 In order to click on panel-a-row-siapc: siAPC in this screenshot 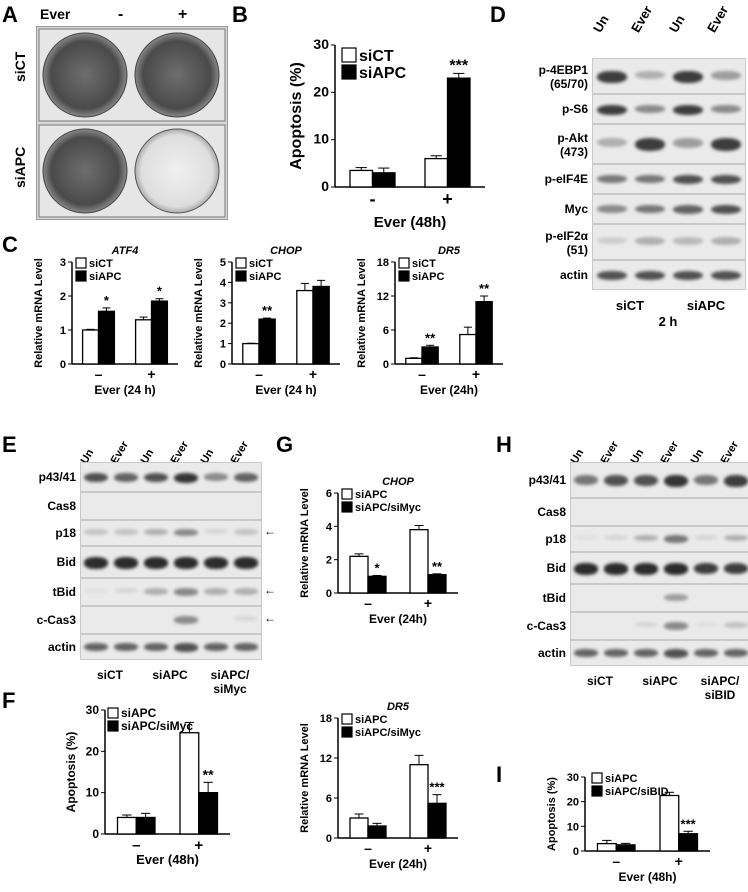, I will do `click(20, 167)`.